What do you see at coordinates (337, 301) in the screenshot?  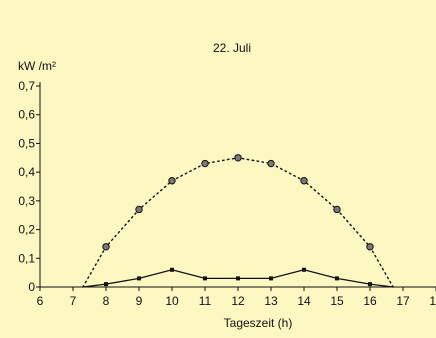 I see `x-tick-label: 15` at bounding box center [337, 301].